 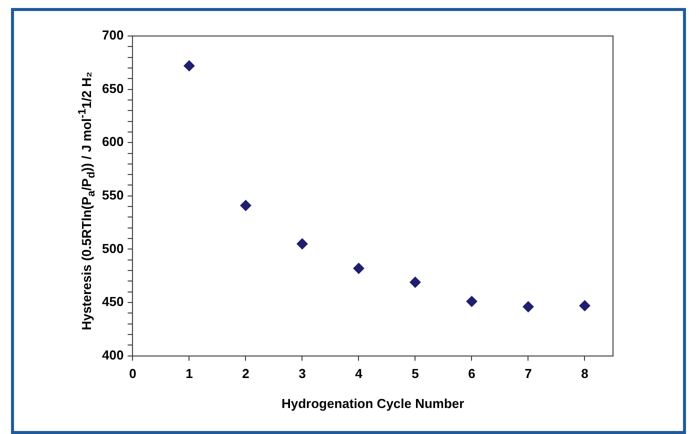 What do you see at coordinates (584, 374) in the screenshot?
I see `x-tick-label: 8` at bounding box center [584, 374].